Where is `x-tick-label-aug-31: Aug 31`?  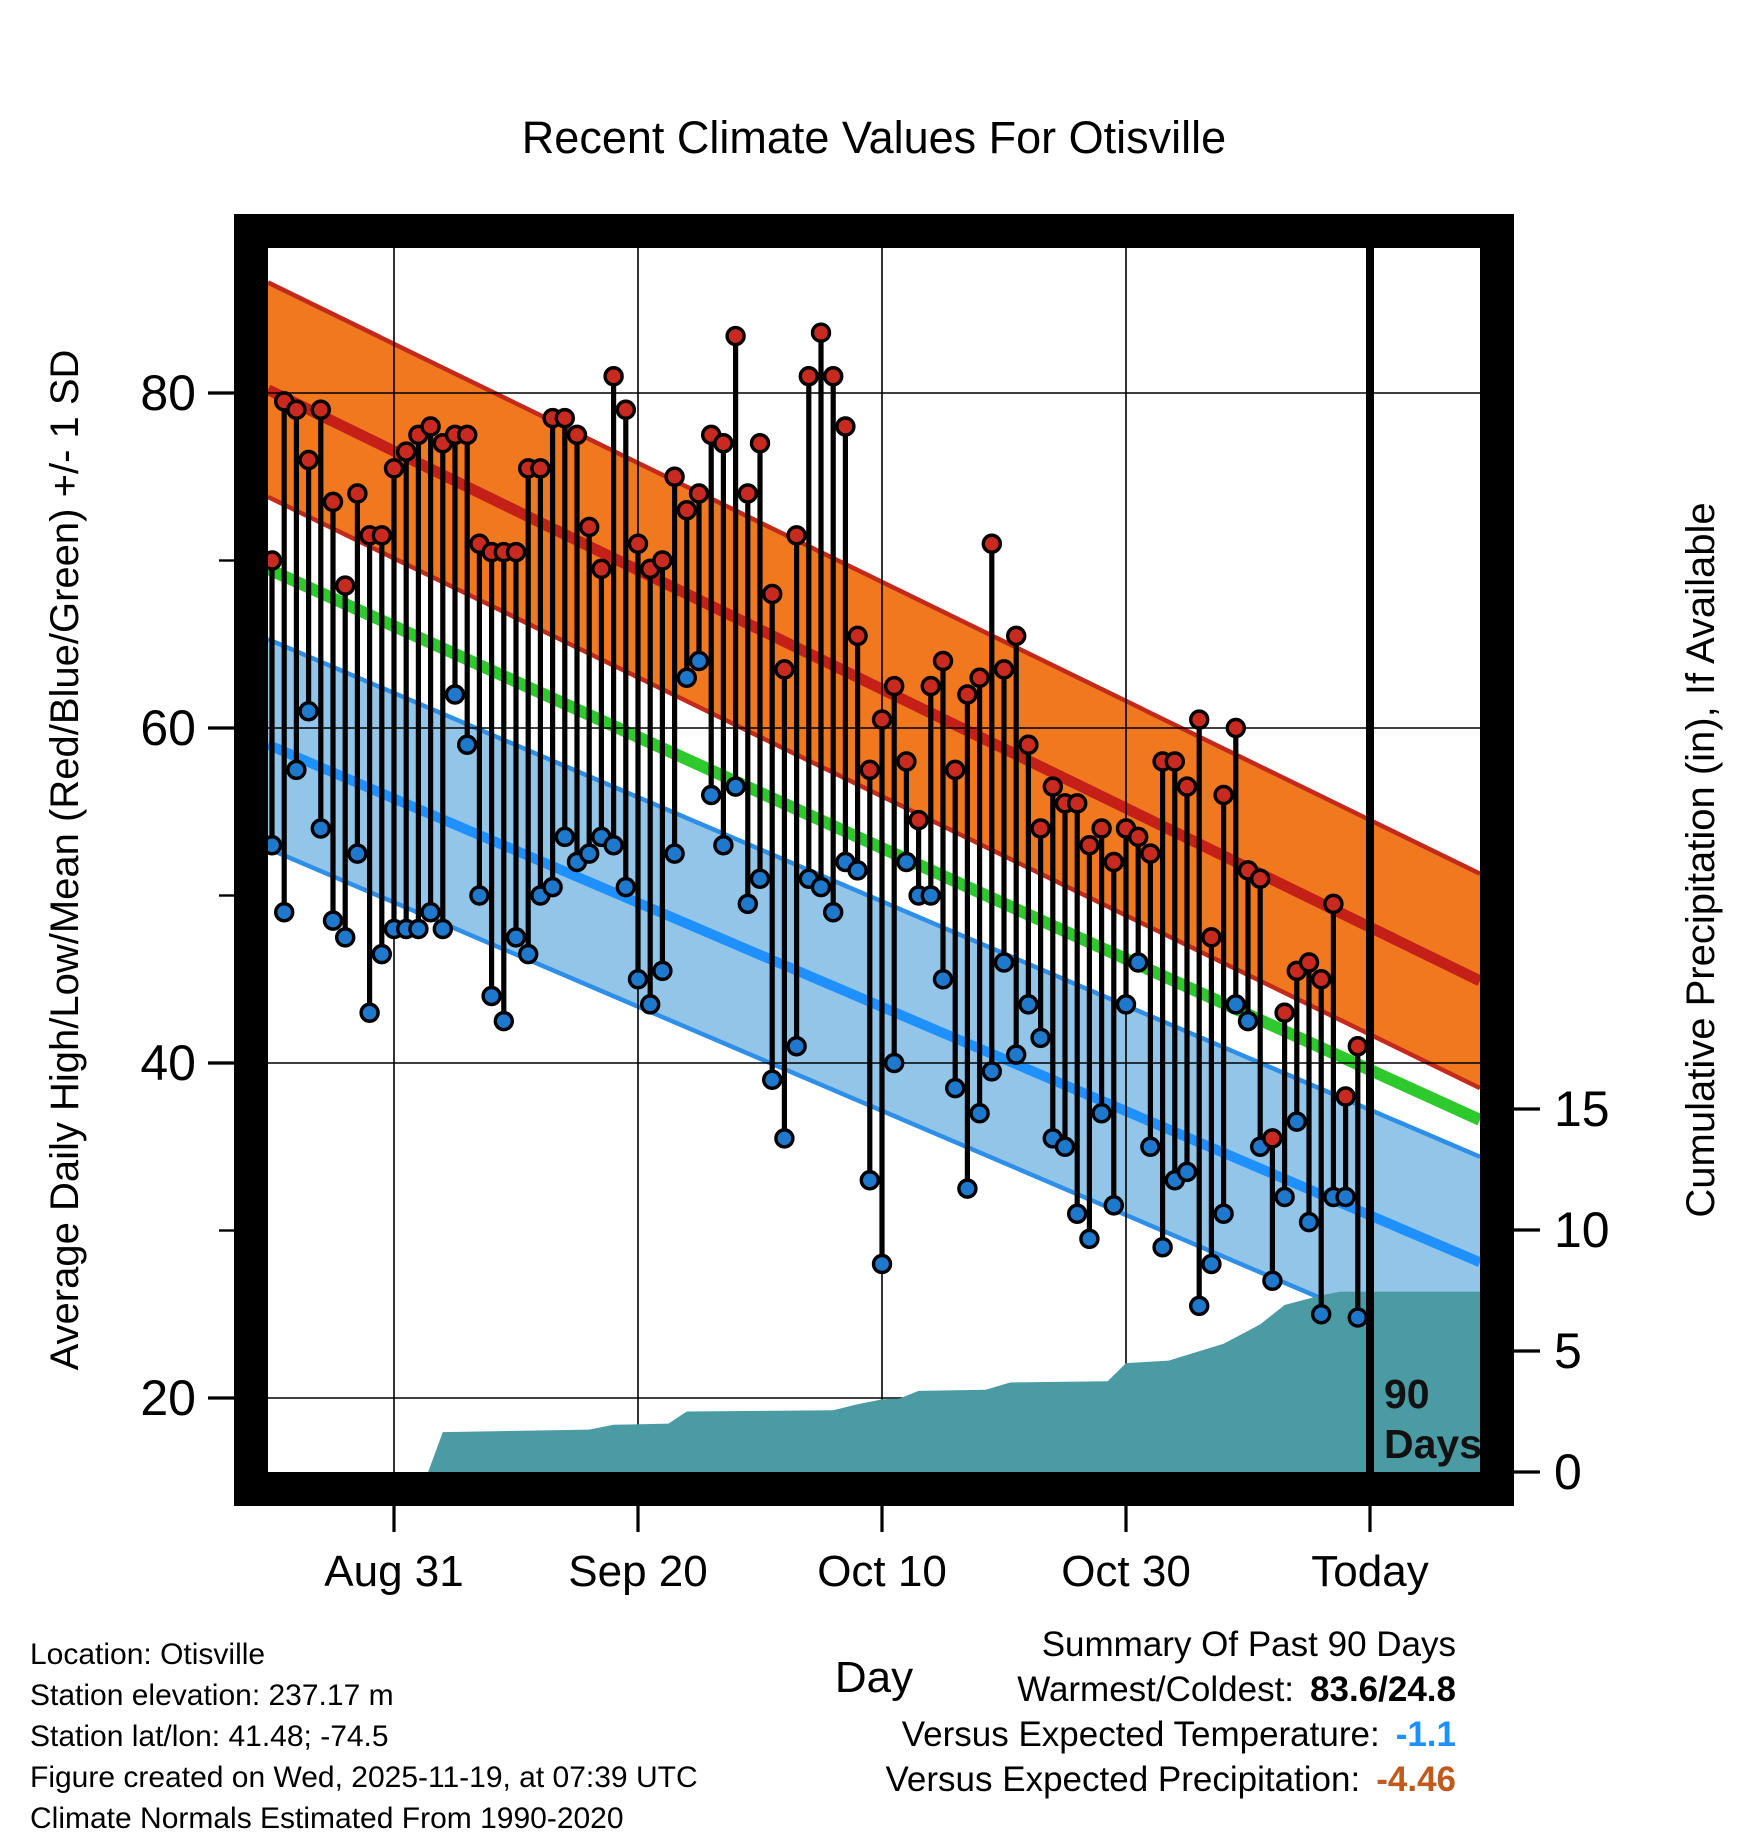
x-tick-label-aug-31: Aug 31 is located at coordinates (393, 1571).